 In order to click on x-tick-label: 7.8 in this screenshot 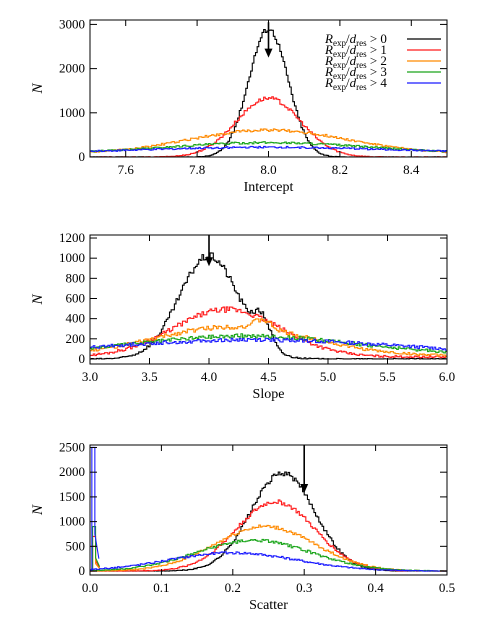, I will do `click(197, 169)`.